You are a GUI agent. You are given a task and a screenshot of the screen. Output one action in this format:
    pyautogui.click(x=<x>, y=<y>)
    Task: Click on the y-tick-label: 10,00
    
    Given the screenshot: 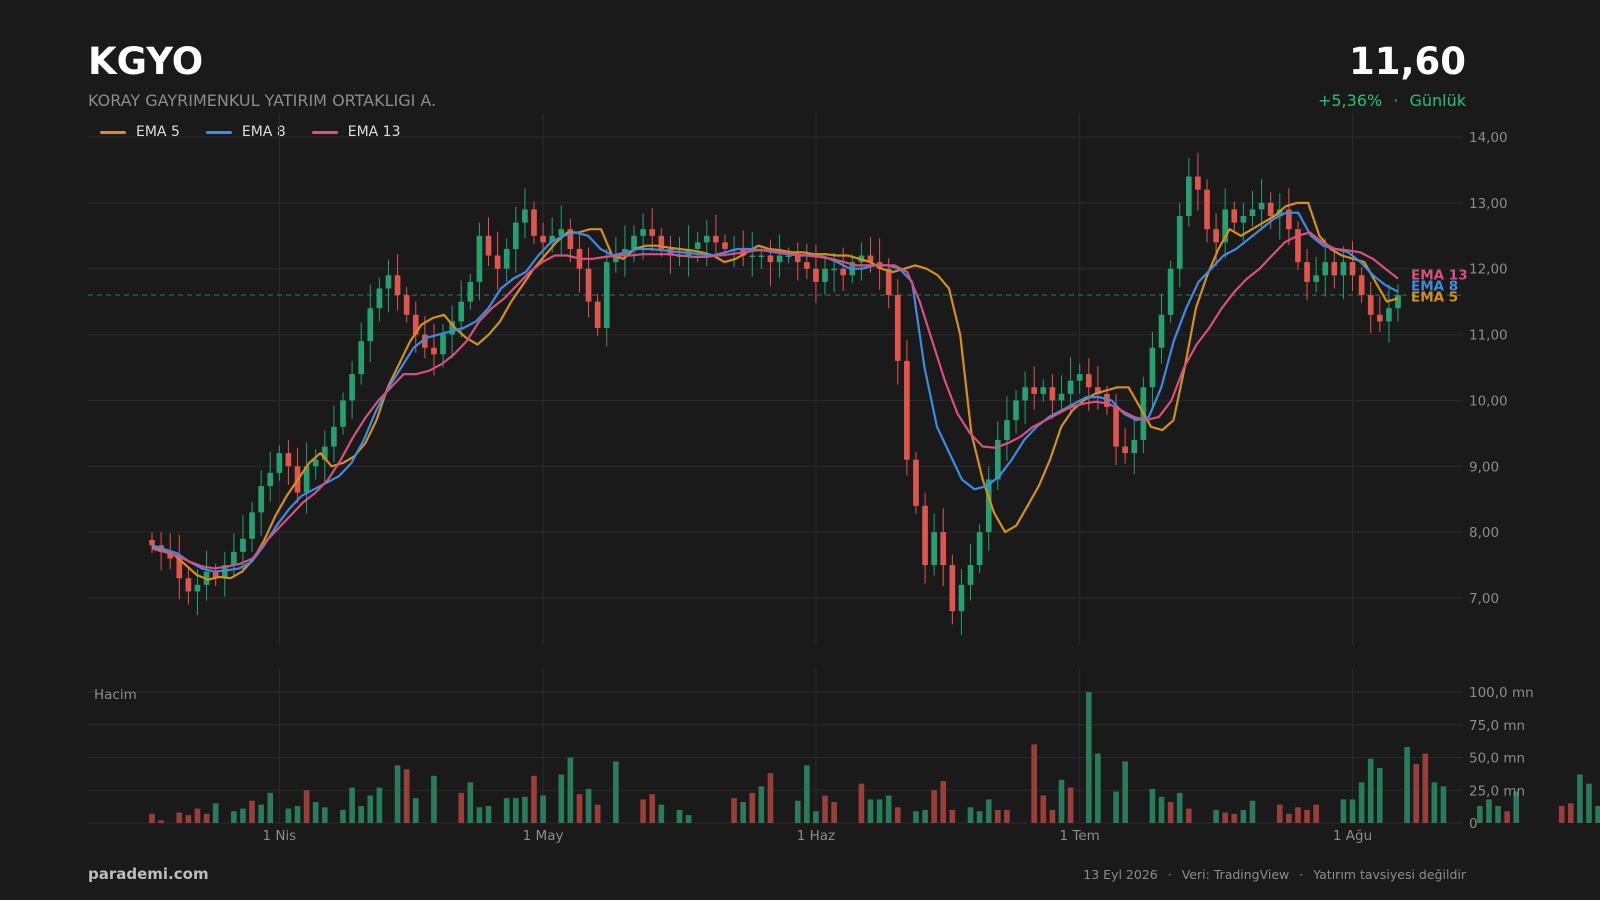 What is the action you would take?
    pyautogui.click(x=1488, y=401)
    